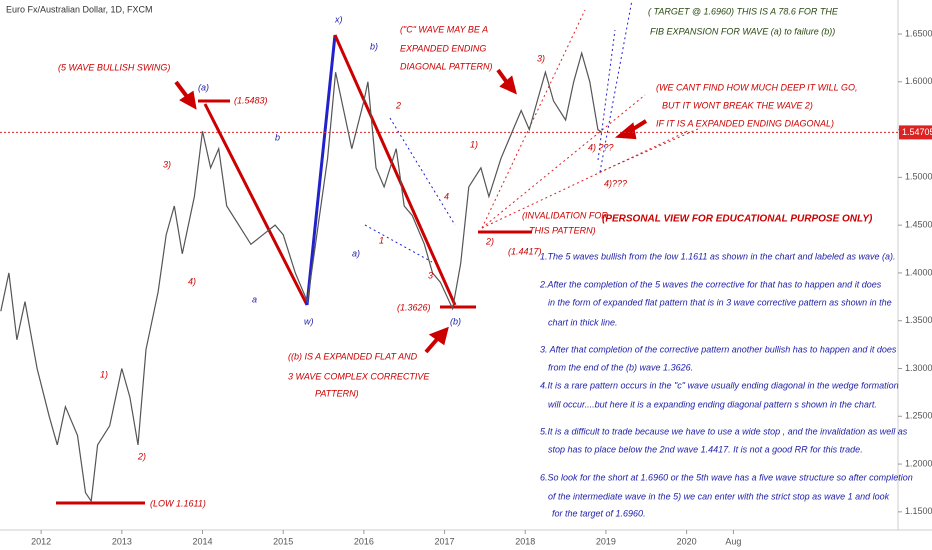 The height and width of the screenshot is (550, 932). I want to click on x-tick-label: Aug, so click(733, 541).